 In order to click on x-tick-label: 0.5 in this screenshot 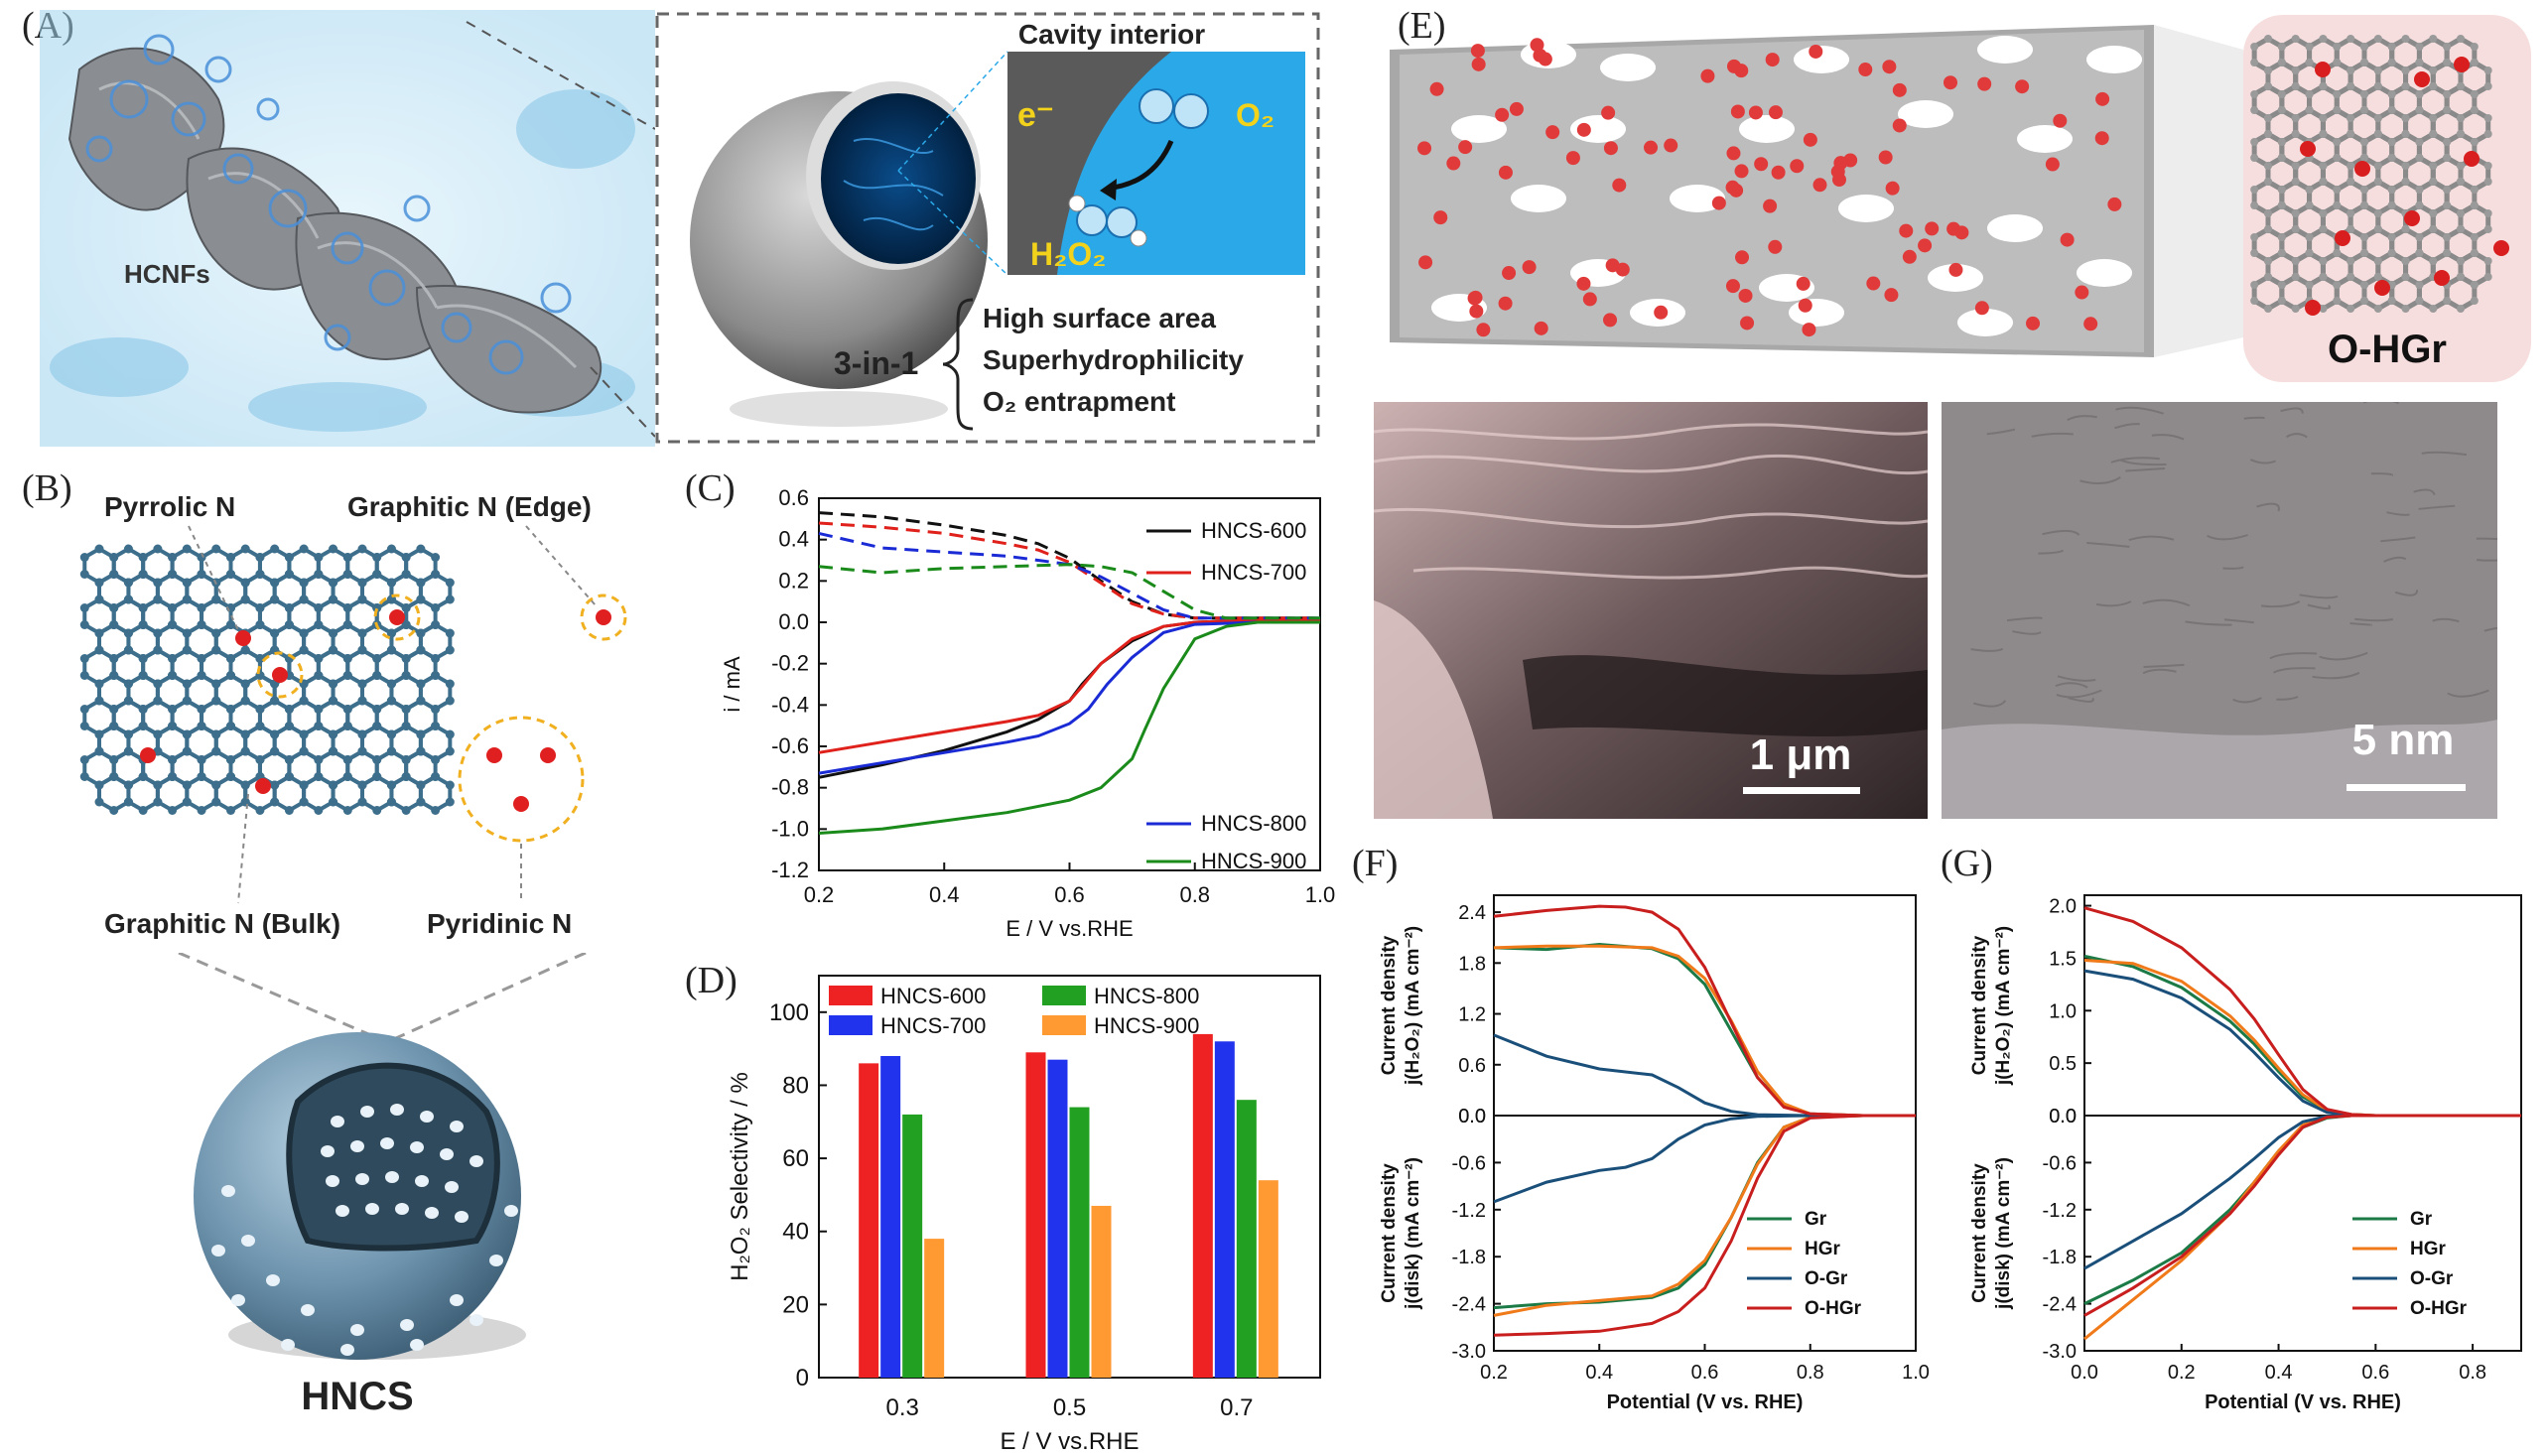, I will do `click(1069, 1407)`.